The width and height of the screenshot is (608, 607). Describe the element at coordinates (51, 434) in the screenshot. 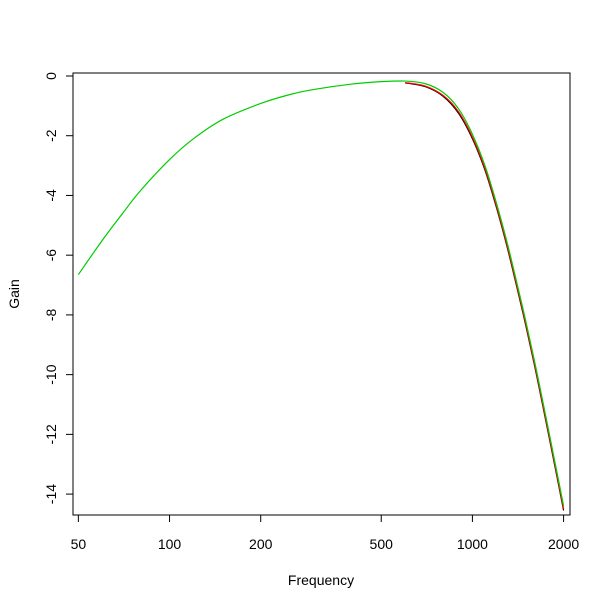

I see `y-tick-label: -12` at that location.